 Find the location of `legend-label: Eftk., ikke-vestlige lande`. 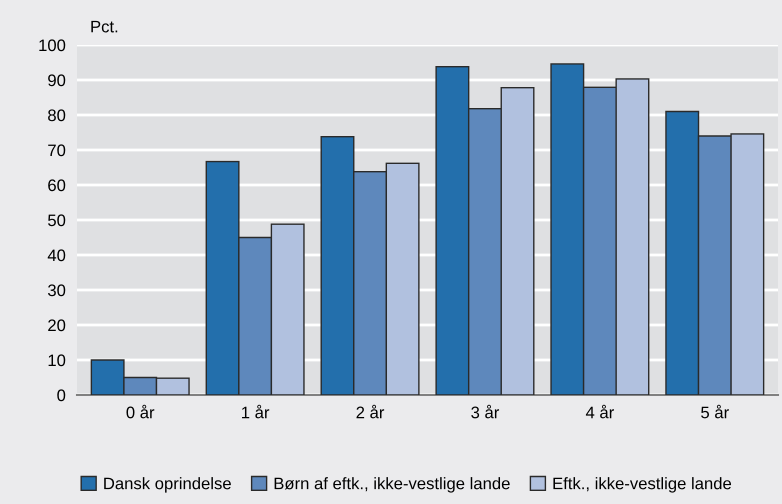

legend-label: Eftk., ikke-vestlige lande is located at coordinates (642, 485).